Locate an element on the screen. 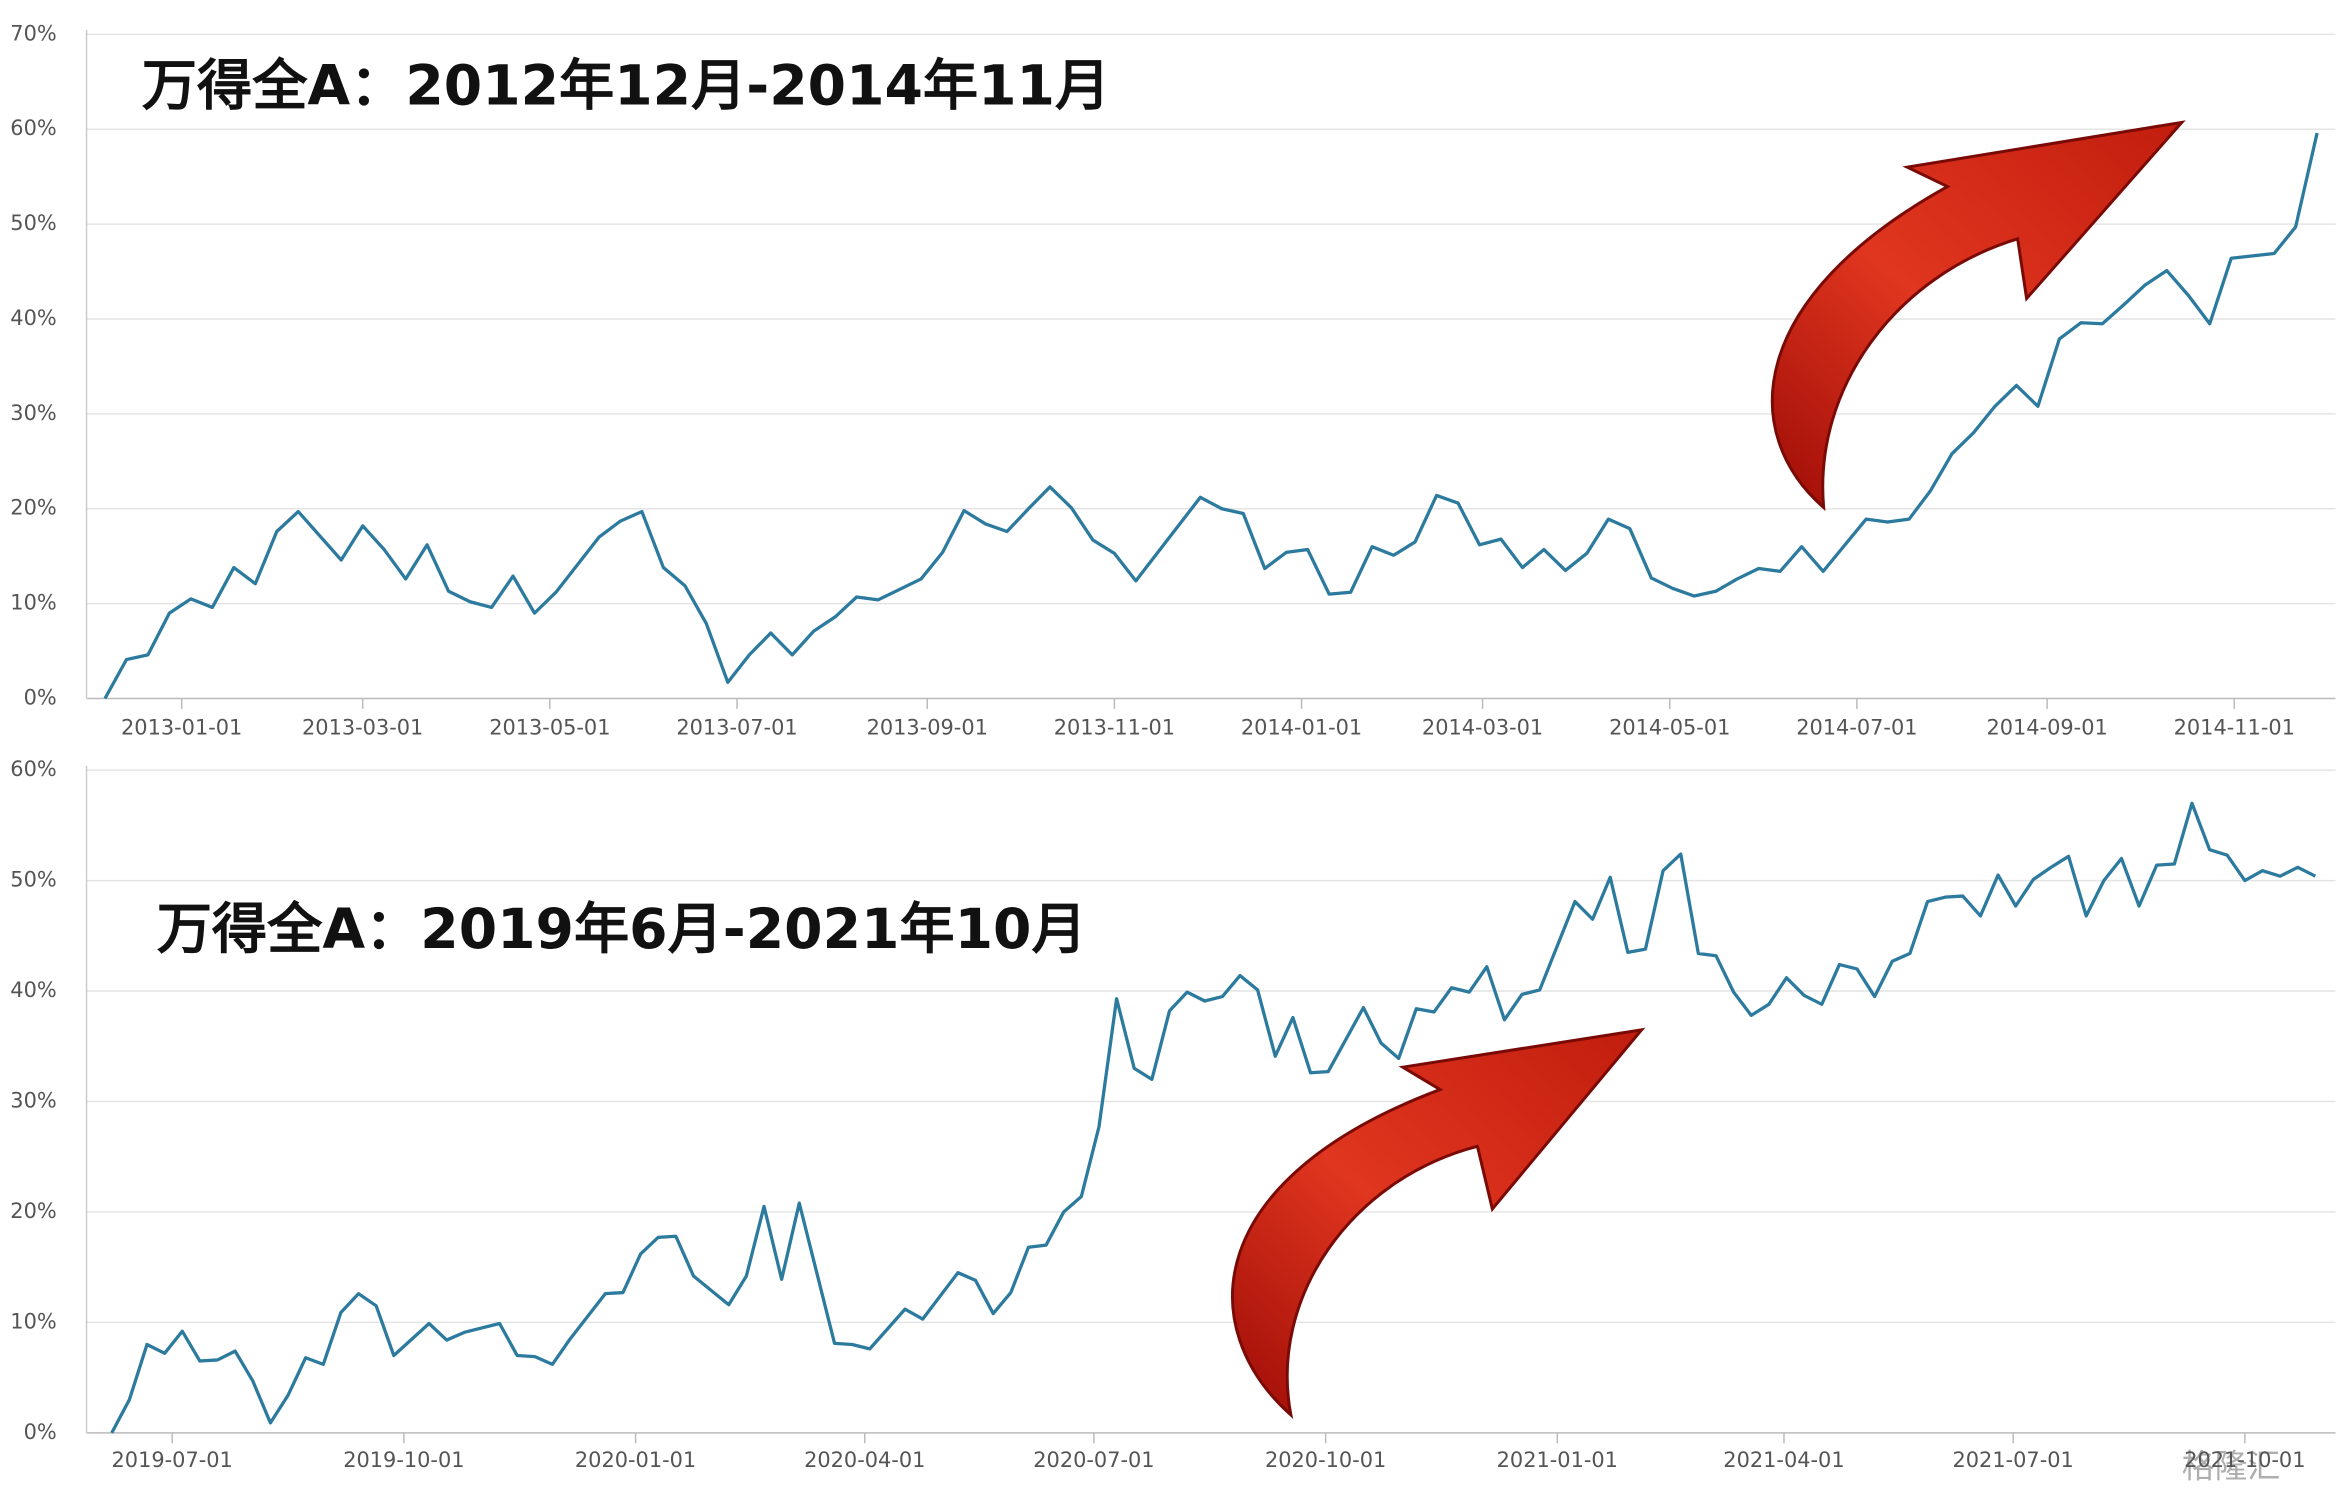  x-tick-label: 2013-07-01 is located at coordinates (736, 727).